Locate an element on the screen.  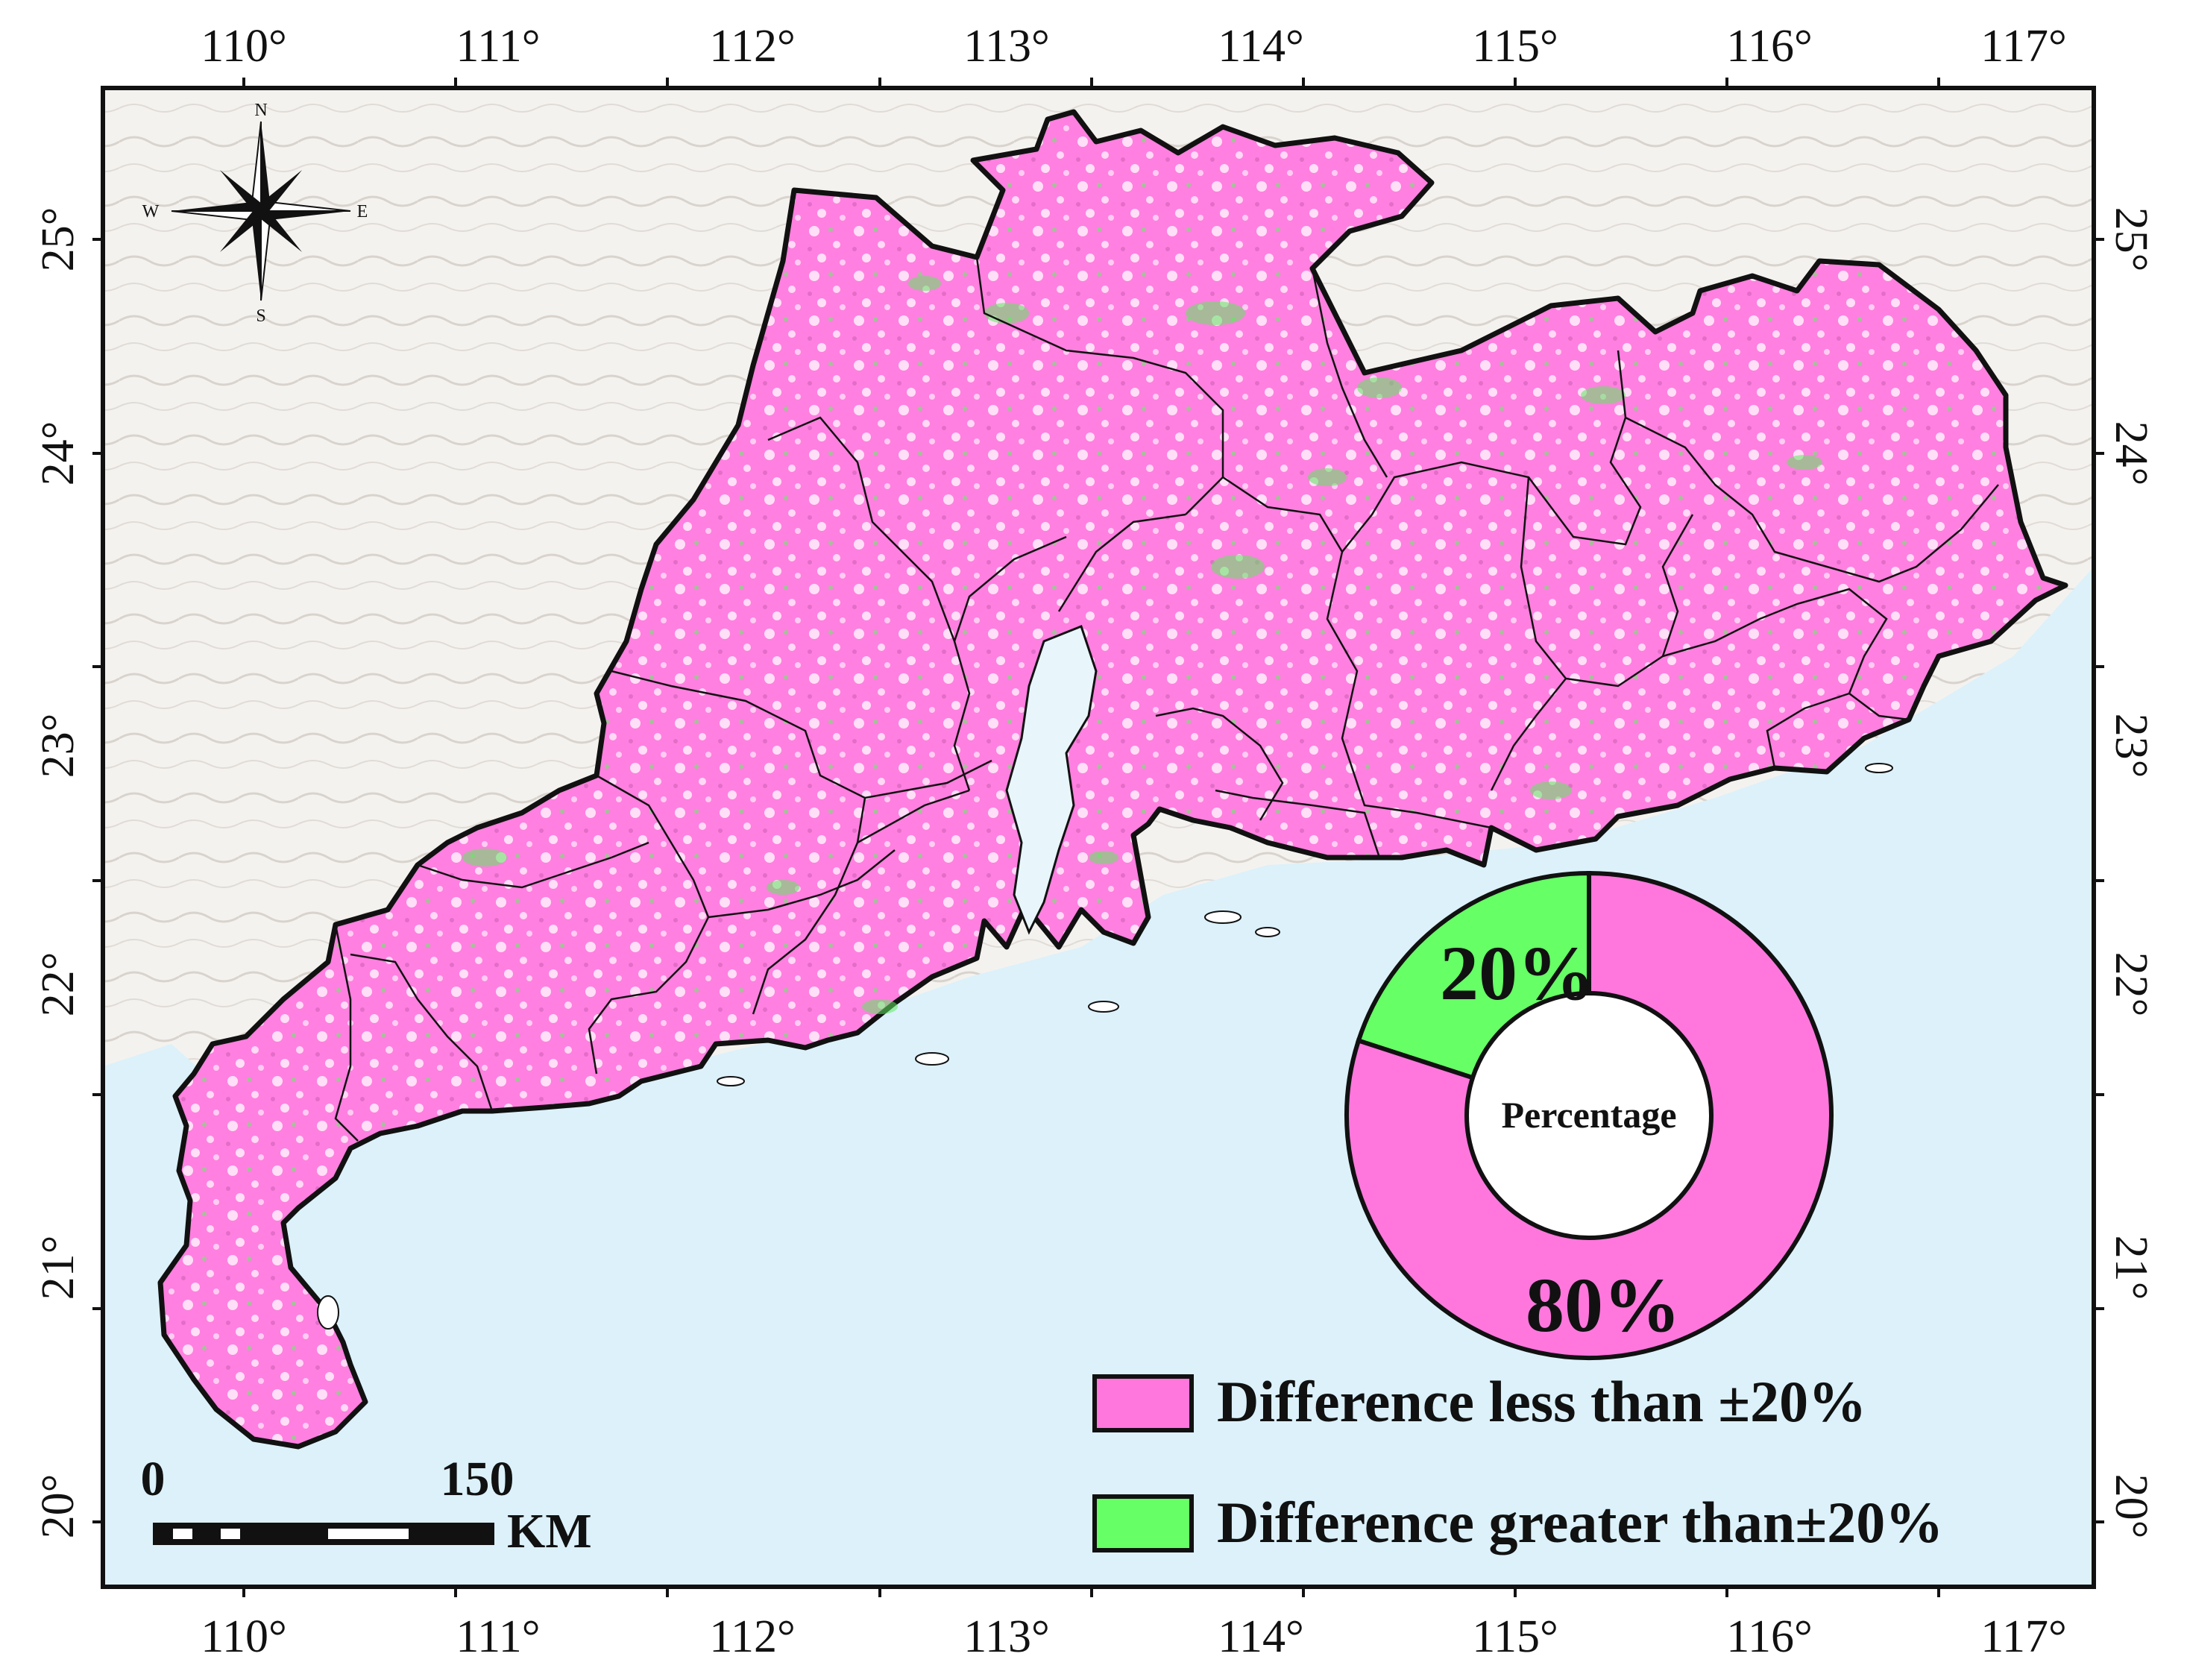
lat-label-right: 20° is located at coordinates (2131, 1506).